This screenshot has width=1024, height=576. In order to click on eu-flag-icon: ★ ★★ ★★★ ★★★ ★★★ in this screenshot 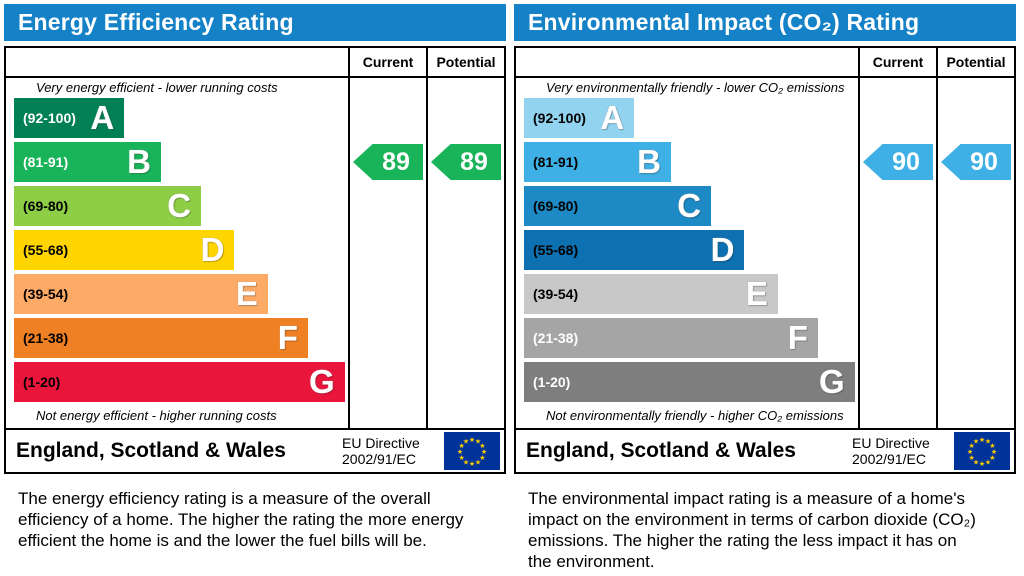, I will do `click(982, 451)`.